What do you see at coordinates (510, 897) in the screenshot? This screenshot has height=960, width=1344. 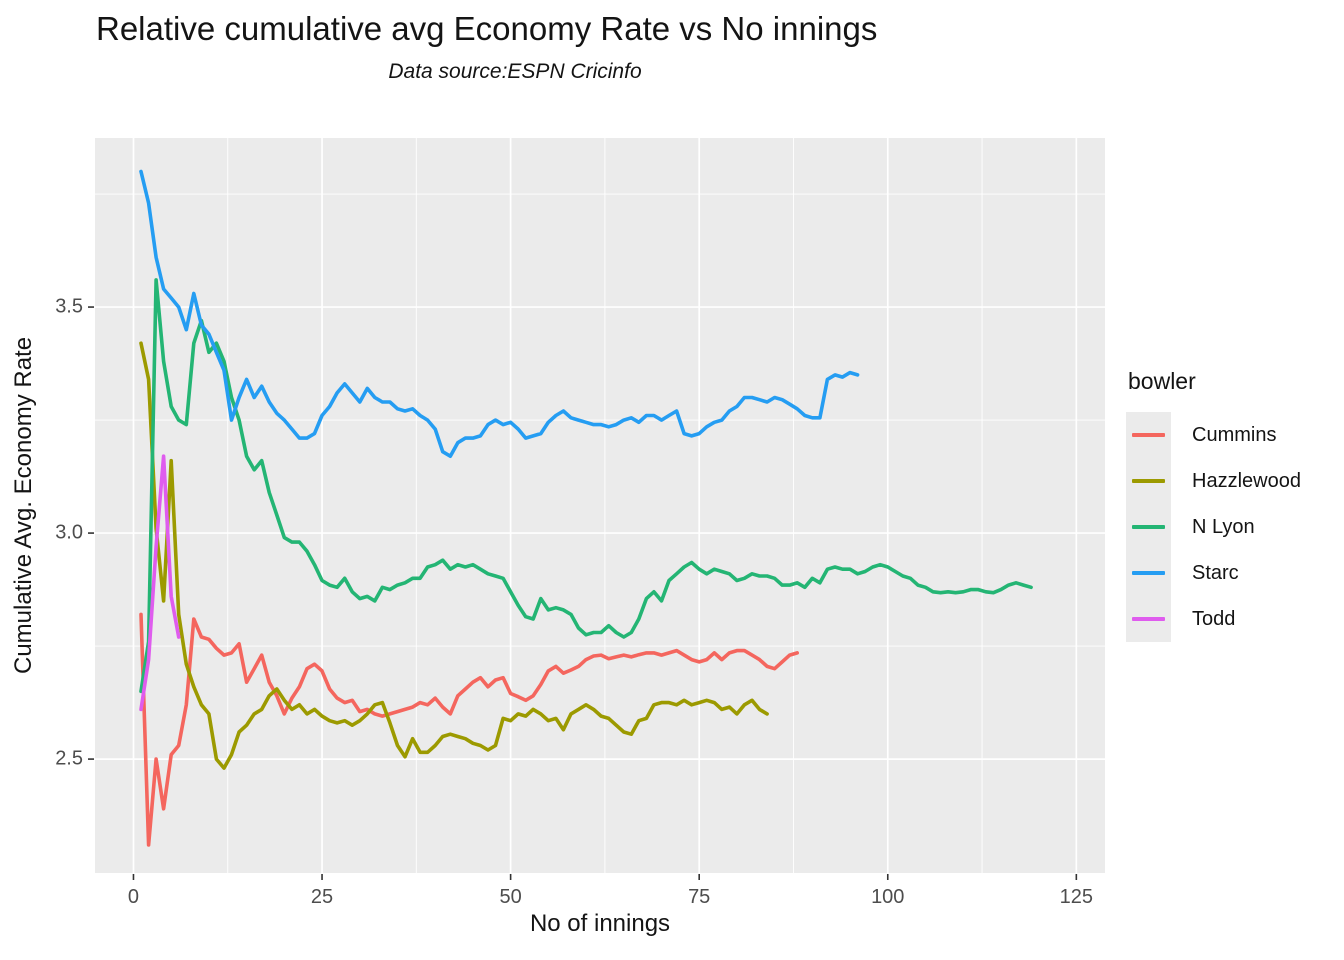 I see `x-tick-label: 50` at bounding box center [510, 897].